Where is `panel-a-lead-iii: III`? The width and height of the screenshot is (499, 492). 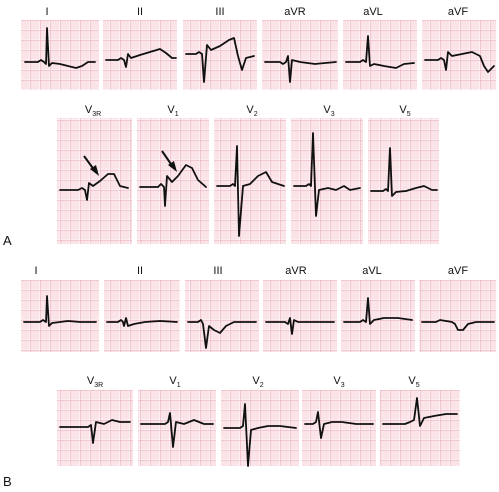 panel-a-lead-iii: III is located at coordinates (220, 48).